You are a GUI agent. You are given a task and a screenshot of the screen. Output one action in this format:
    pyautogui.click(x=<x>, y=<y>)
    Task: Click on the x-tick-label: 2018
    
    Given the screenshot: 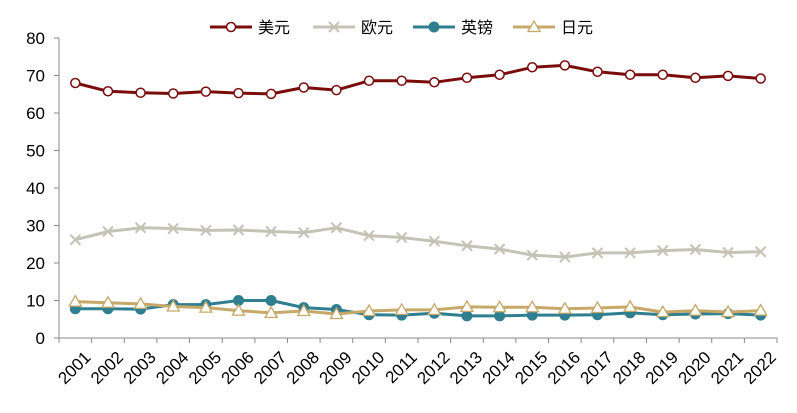 What is the action you would take?
    pyautogui.click(x=629, y=368)
    